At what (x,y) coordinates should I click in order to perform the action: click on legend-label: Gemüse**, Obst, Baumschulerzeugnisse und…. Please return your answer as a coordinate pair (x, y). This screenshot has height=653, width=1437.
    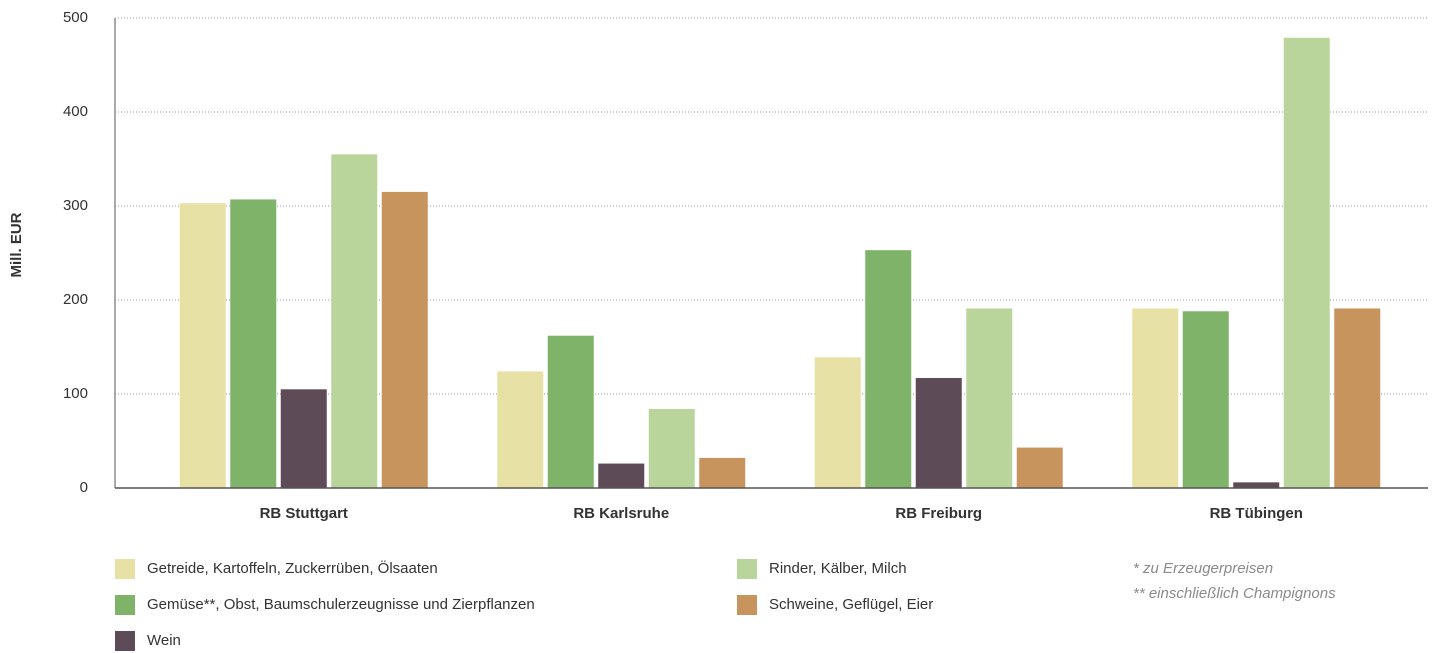
    Looking at the image, I should click on (341, 604).